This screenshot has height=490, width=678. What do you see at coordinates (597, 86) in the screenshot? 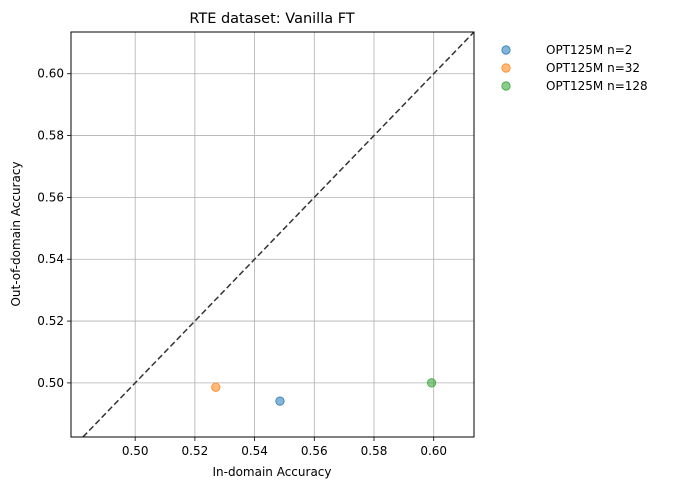
I see `legend-label-series-3: OPT125M n=128` at bounding box center [597, 86].